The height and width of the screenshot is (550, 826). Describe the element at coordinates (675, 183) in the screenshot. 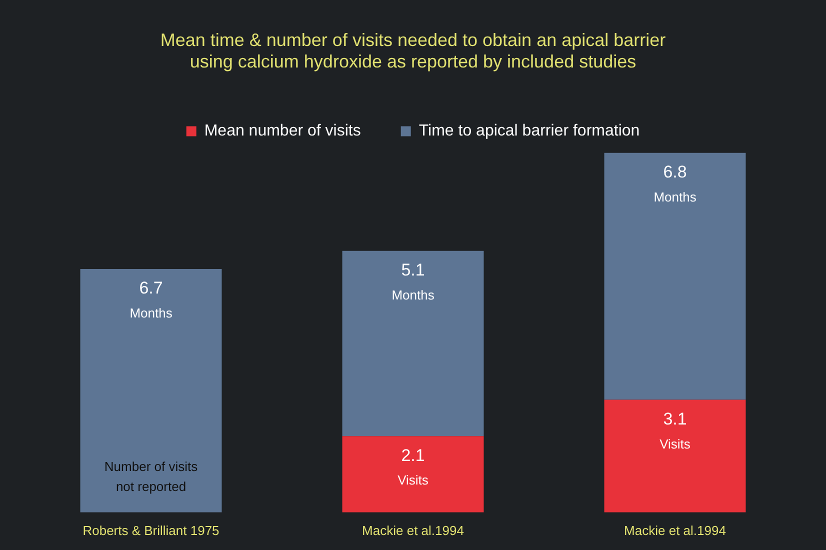

I see `data-label: 6.8 Months` at that location.